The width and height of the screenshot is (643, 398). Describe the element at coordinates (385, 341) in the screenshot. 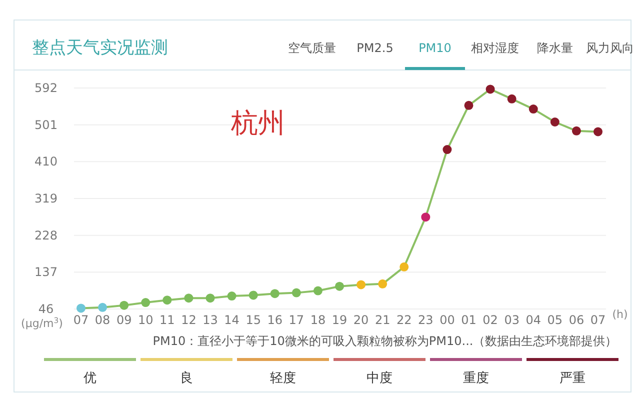

I see `text: PM10：直径小于等于10微米的可吸入颗粒物被称为PM10...（数据由生态环境部提供）` at that location.